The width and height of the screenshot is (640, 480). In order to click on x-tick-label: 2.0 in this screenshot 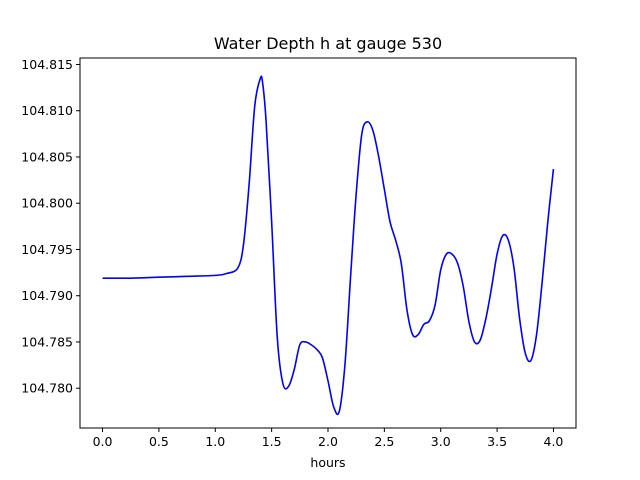, I will do `click(328, 441)`.